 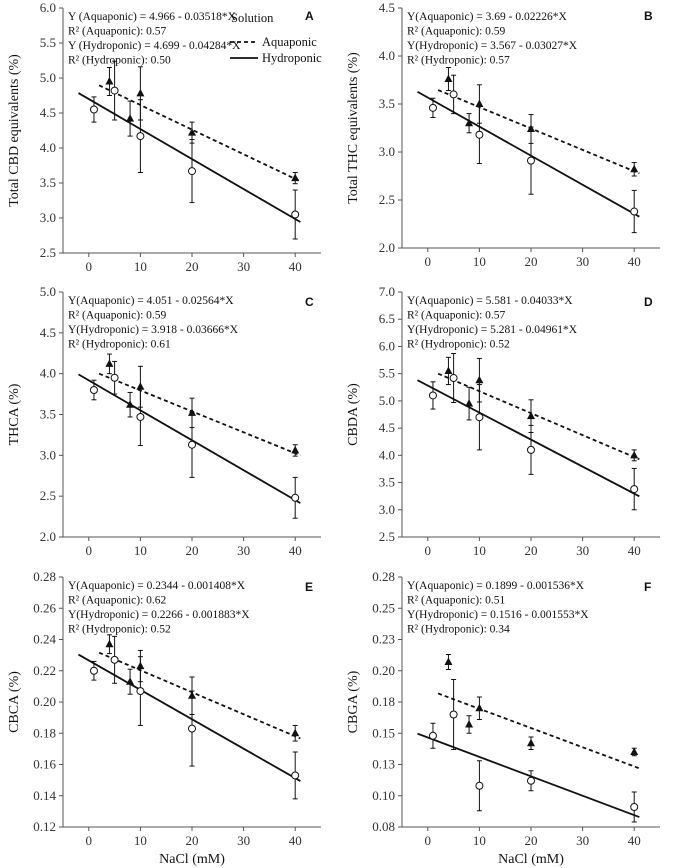 What do you see at coordinates (48, 291) in the screenshot?
I see `y-tick-label: 5.0` at bounding box center [48, 291].